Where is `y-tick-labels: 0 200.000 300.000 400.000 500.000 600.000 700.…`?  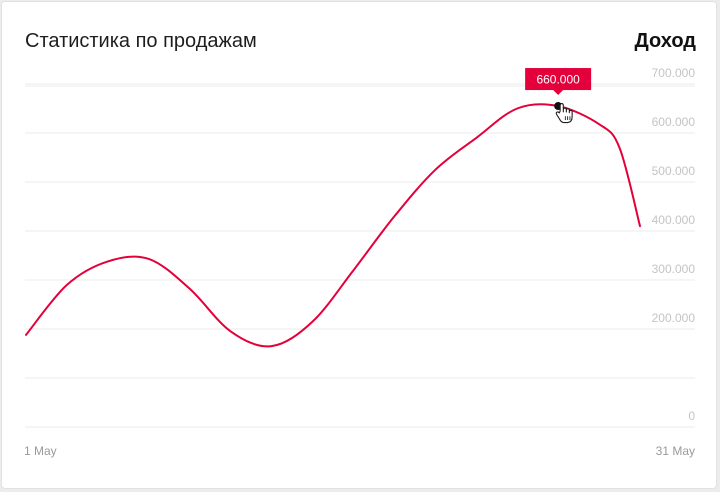 y-tick-labels: 0 200.000 300.000 400.000 500.000 600.000 700.… is located at coordinates (674, 244).